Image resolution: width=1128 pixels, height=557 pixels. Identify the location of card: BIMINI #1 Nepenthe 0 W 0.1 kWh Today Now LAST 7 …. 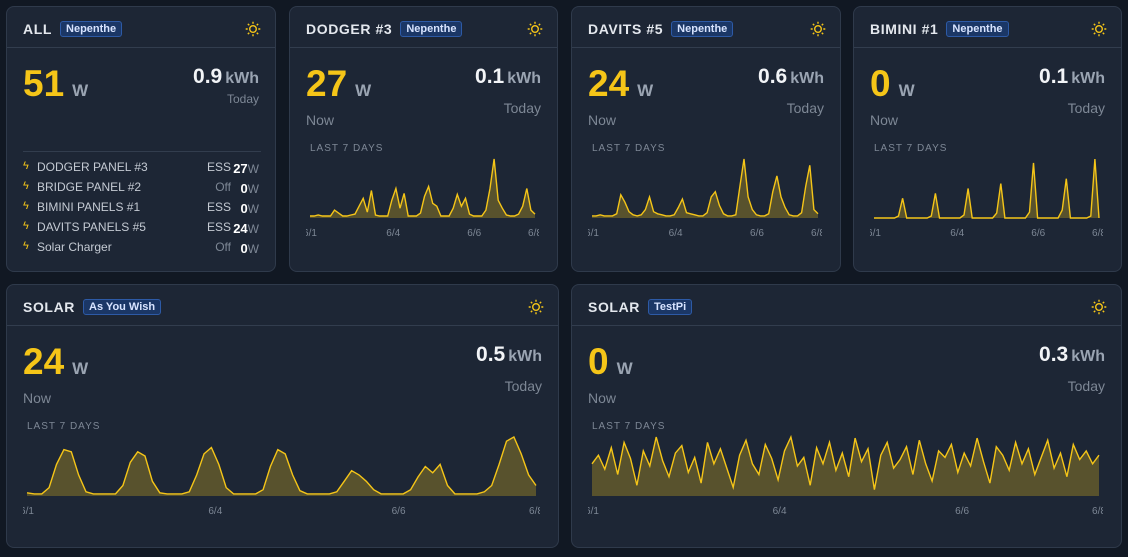
(987, 139).